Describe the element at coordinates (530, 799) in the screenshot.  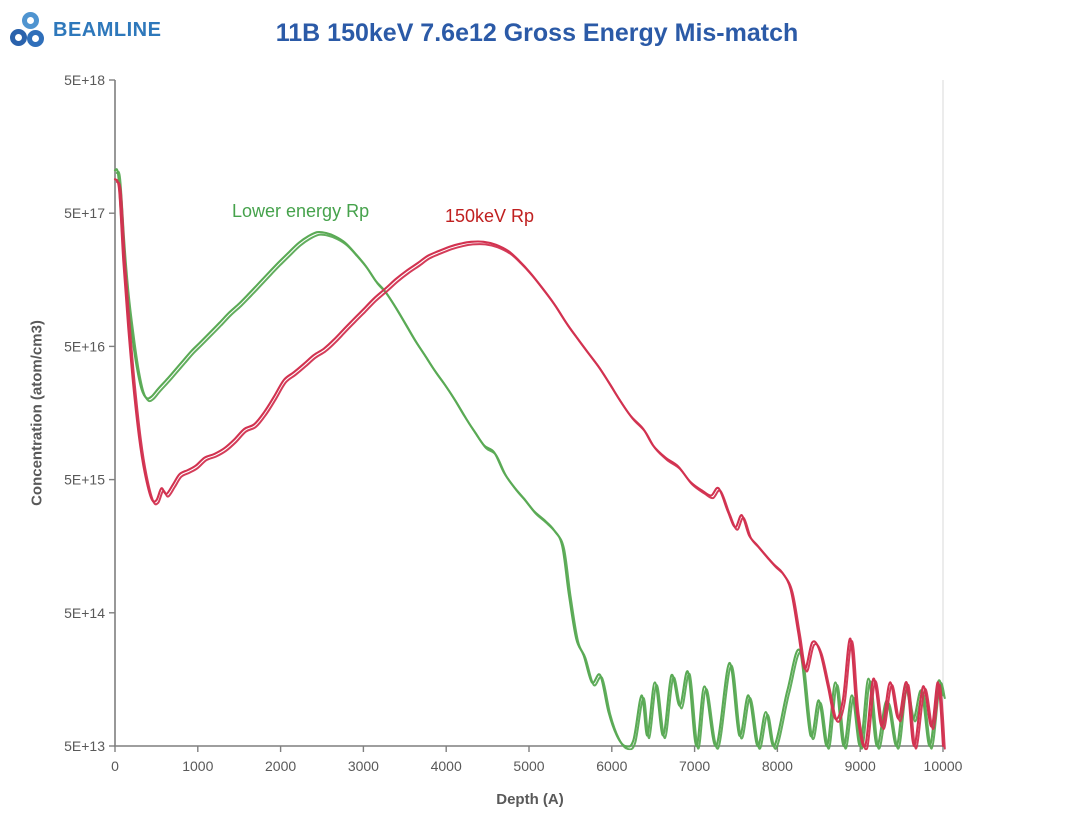
I see `x-axis-title: Depth (A)` at that location.